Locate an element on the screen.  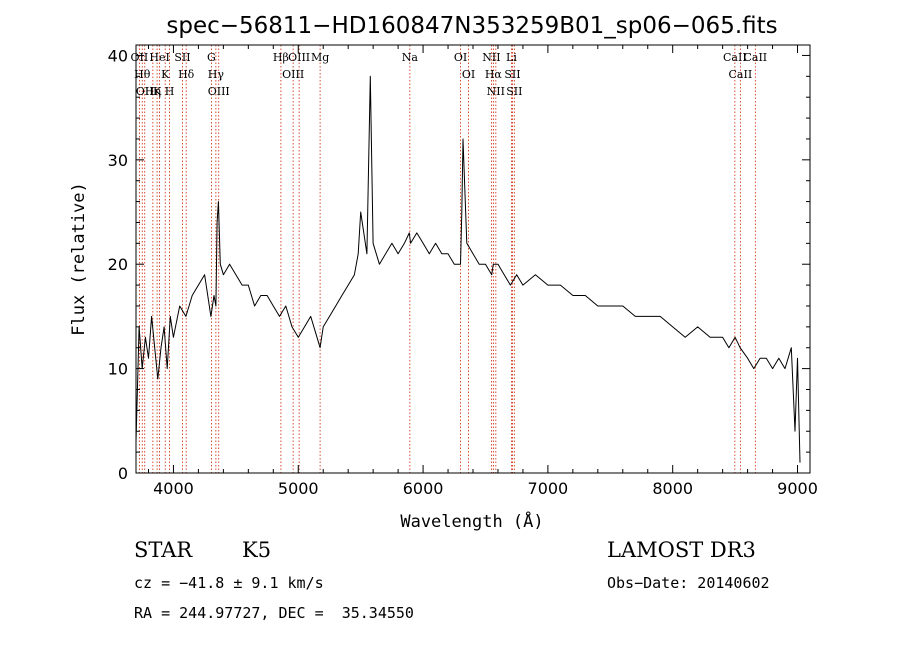
line-label-6: K is located at coordinates (165, 74).